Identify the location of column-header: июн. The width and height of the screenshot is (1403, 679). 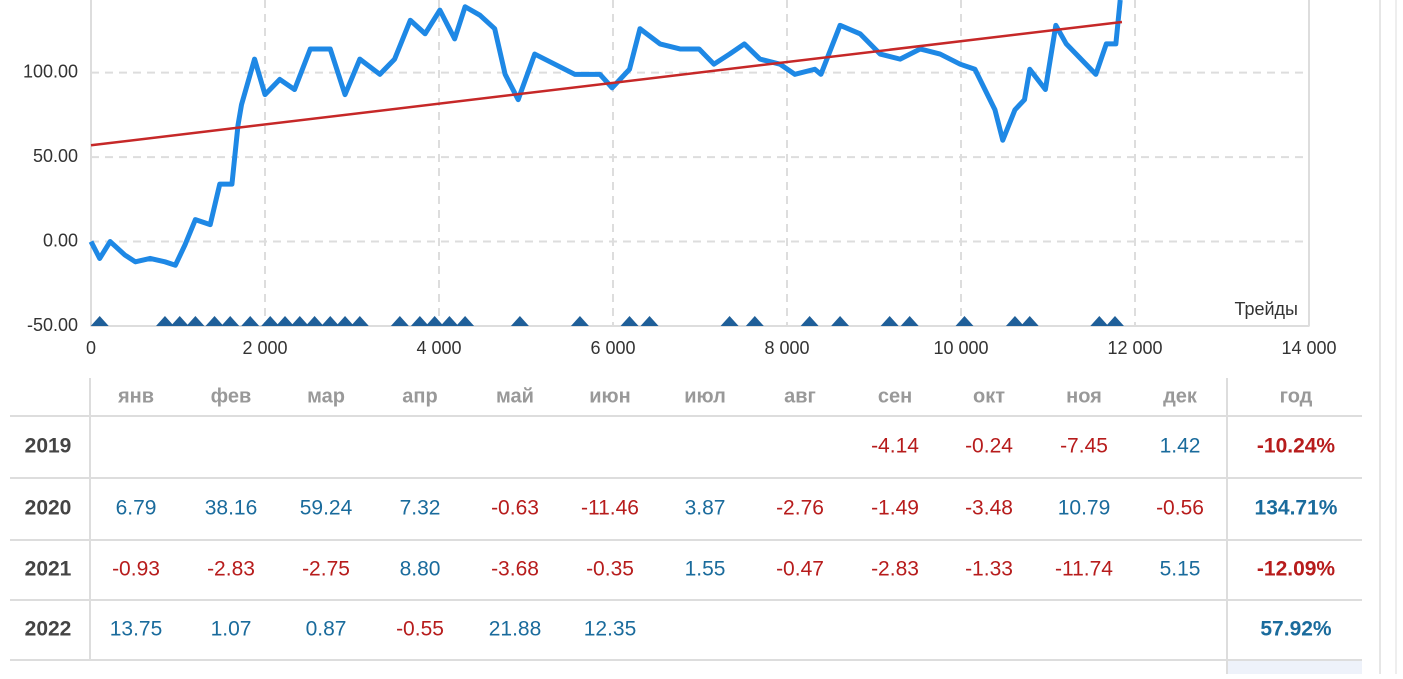
(609, 396).